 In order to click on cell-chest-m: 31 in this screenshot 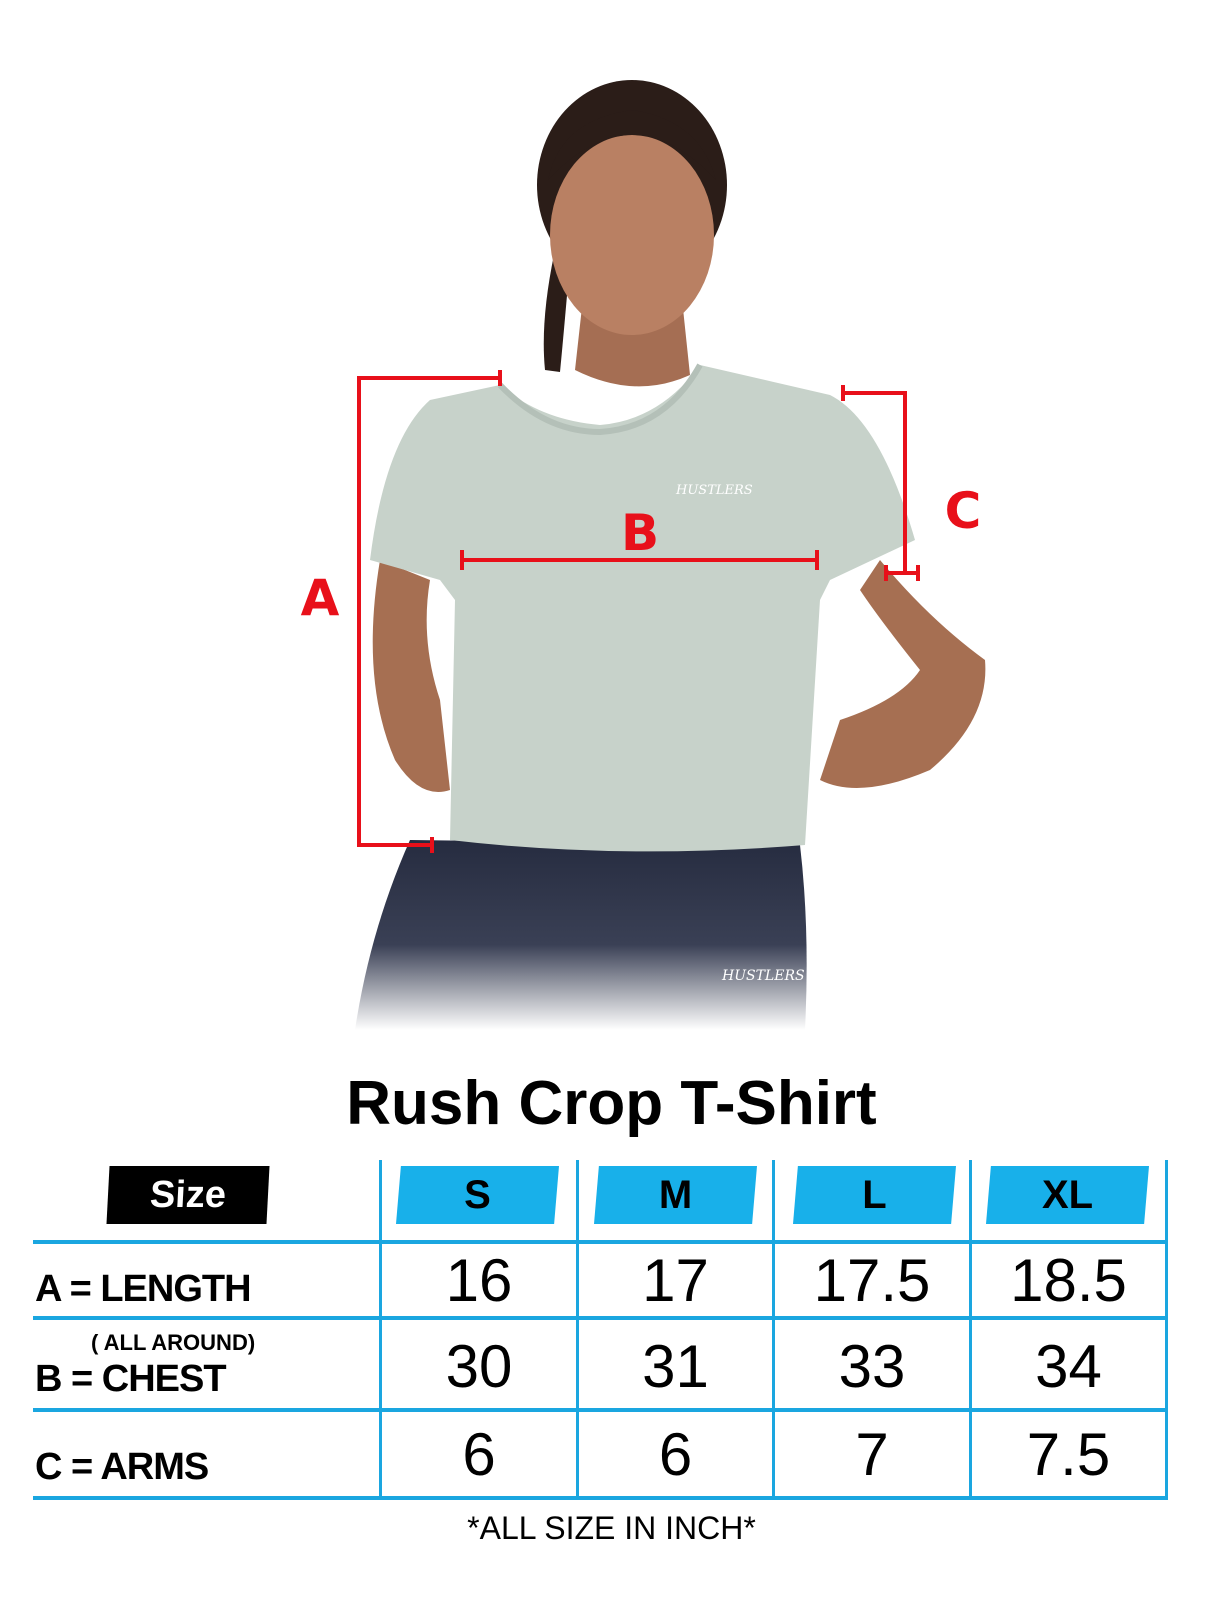, I will do `click(675, 1366)`.